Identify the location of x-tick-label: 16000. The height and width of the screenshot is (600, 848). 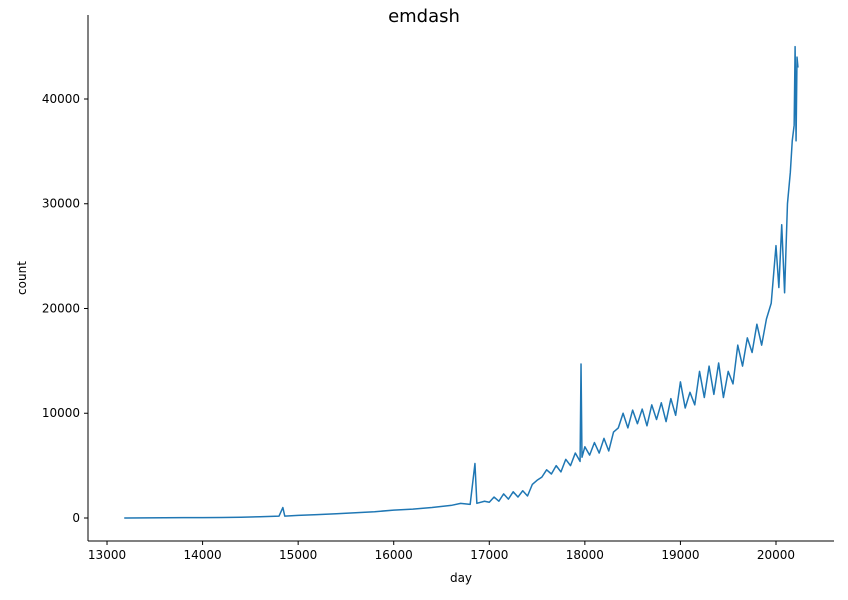
(394, 555).